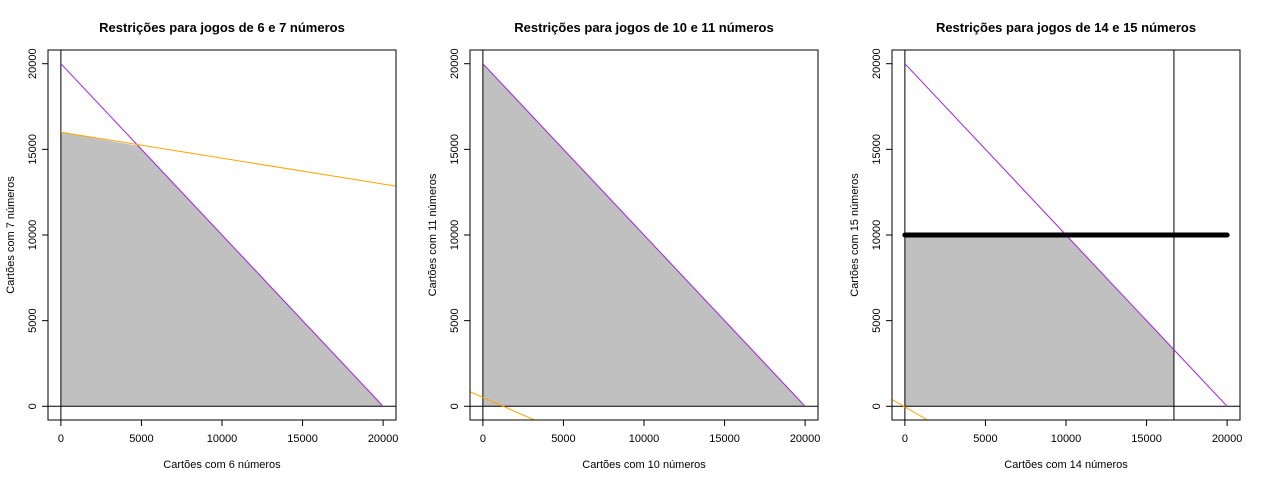  I want to click on y-axis-label: Cartões com 11 números, so click(433, 234).